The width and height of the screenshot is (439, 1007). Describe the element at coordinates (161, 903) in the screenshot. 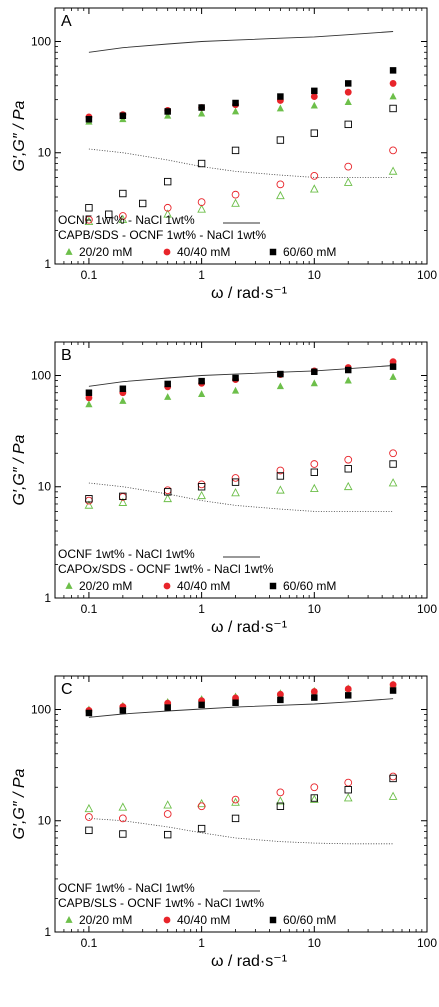

I see `legend-title: CAPB/SLS - OCNF 1wt% - NaCl 1wt%` at that location.